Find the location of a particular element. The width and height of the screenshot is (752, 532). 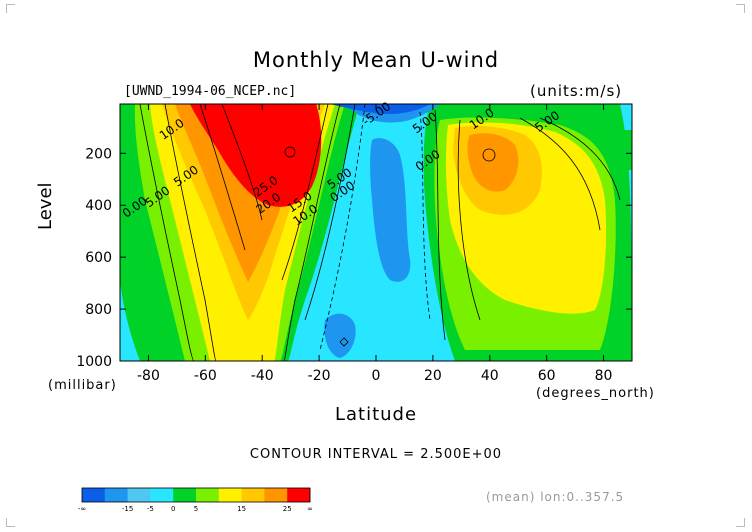

x-tick-label: 80 is located at coordinates (604, 376).